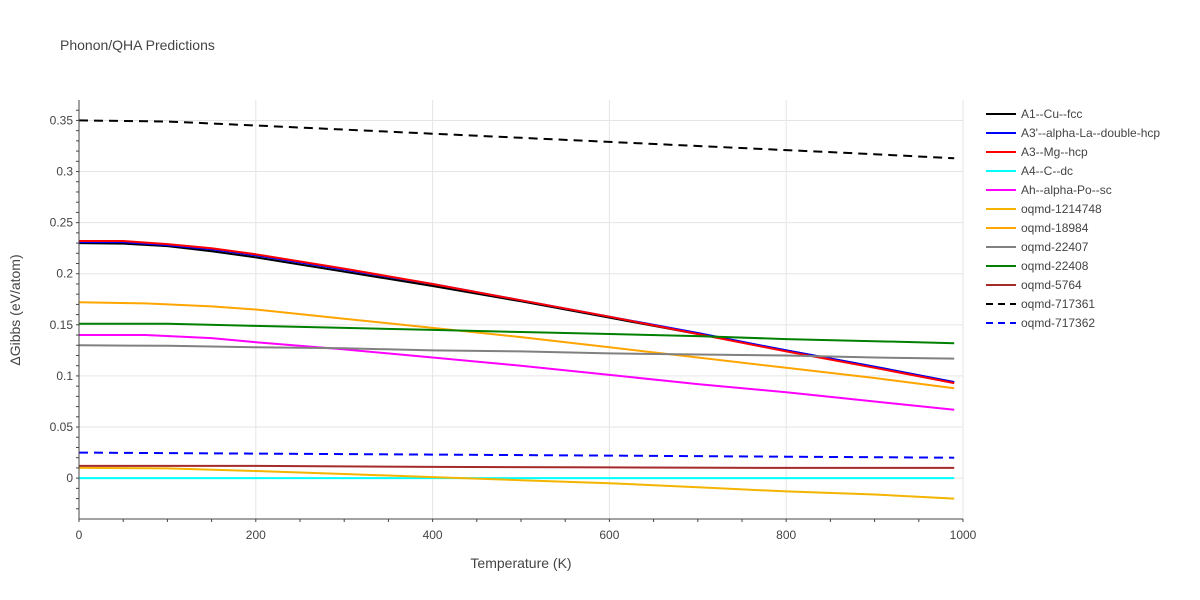  What do you see at coordinates (62, 325) in the screenshot?
I see `y-tick-label: 0.15` at bounding box center [62, 325].